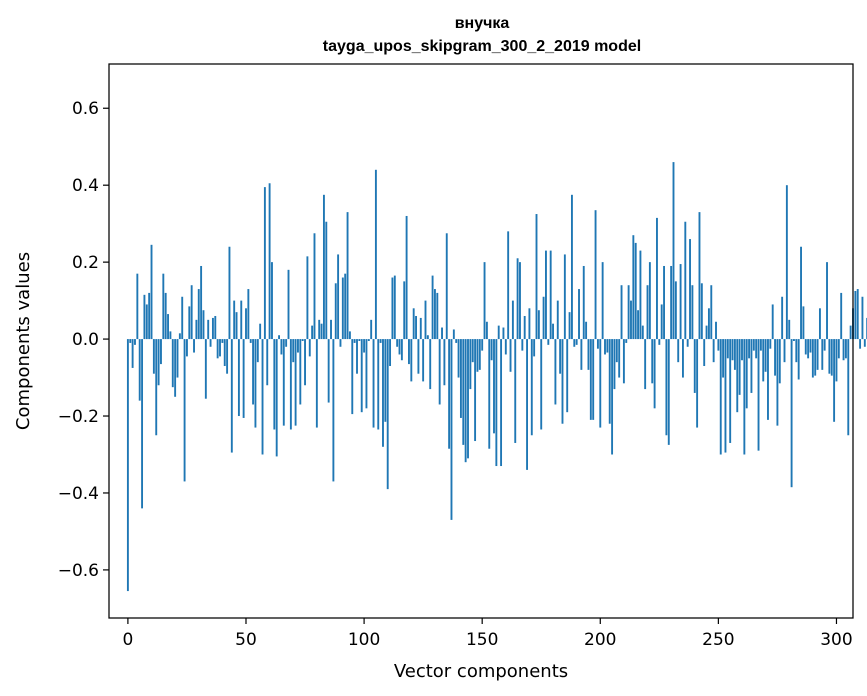 The image size is (867, 696). I want to click on y-axis-label: Components values, so click(23, 341).